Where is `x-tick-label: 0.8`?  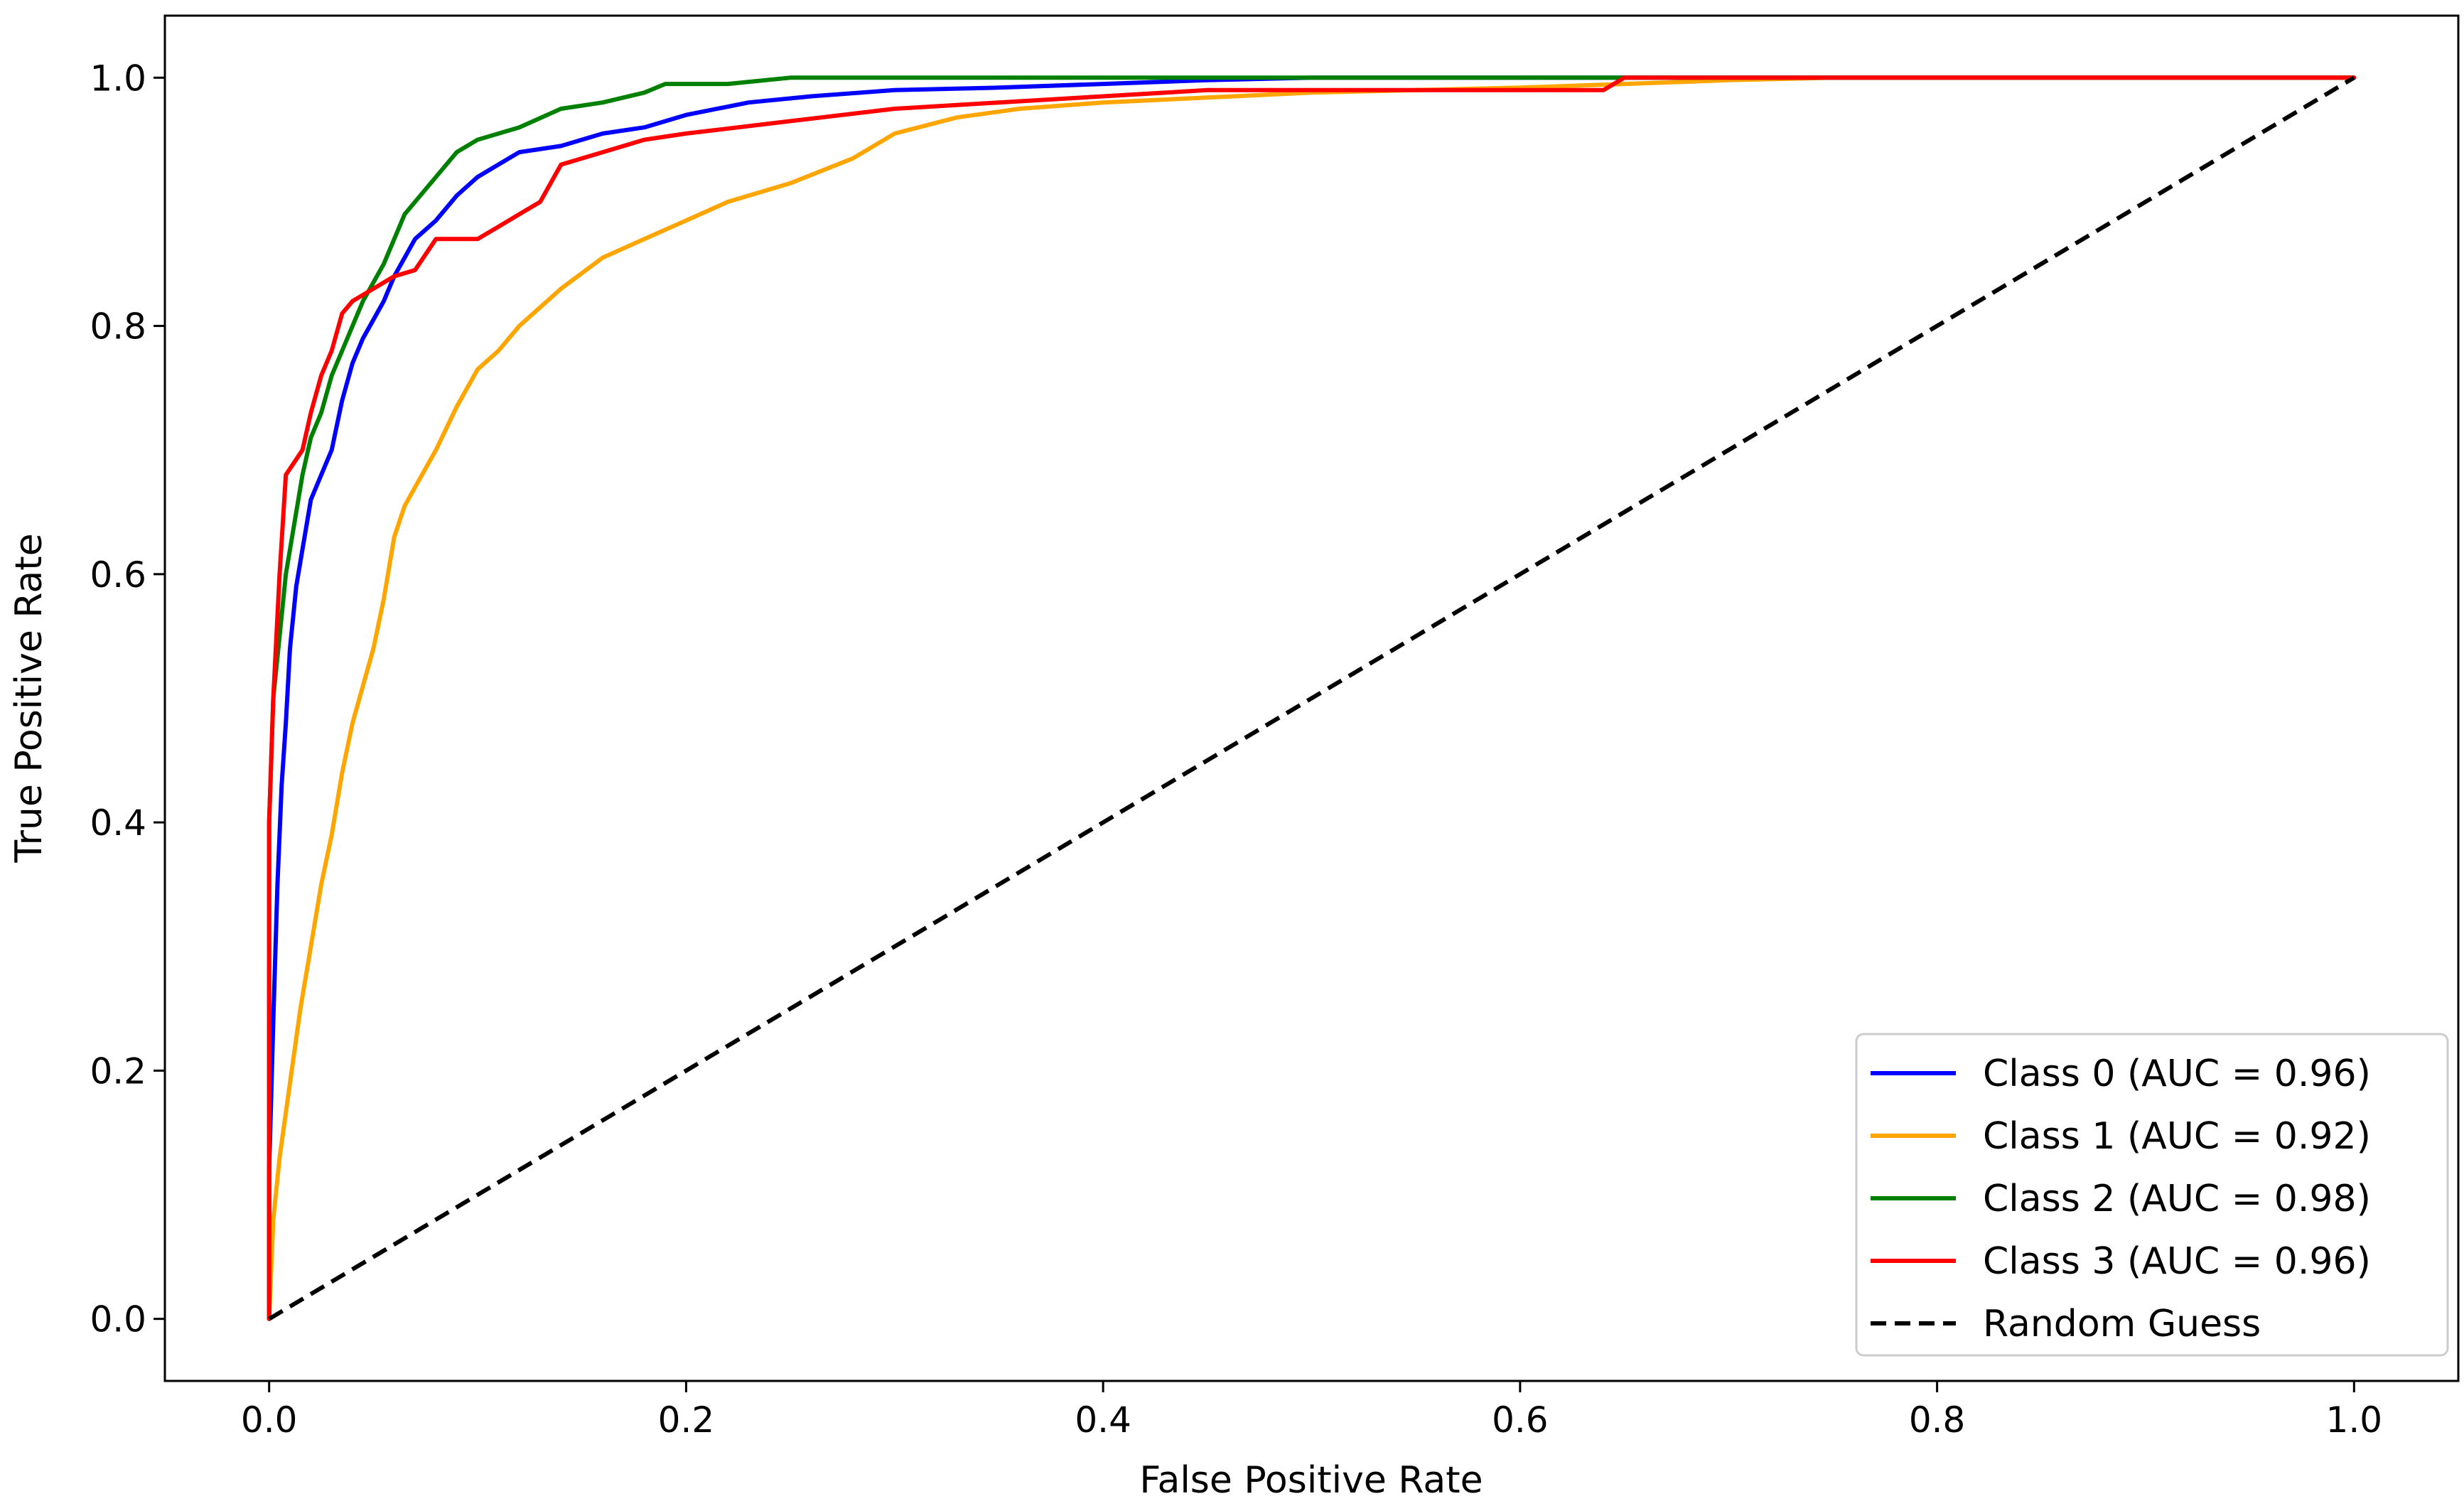
x-tick-label: 0.8 is located at coordinates (1937, 1420).